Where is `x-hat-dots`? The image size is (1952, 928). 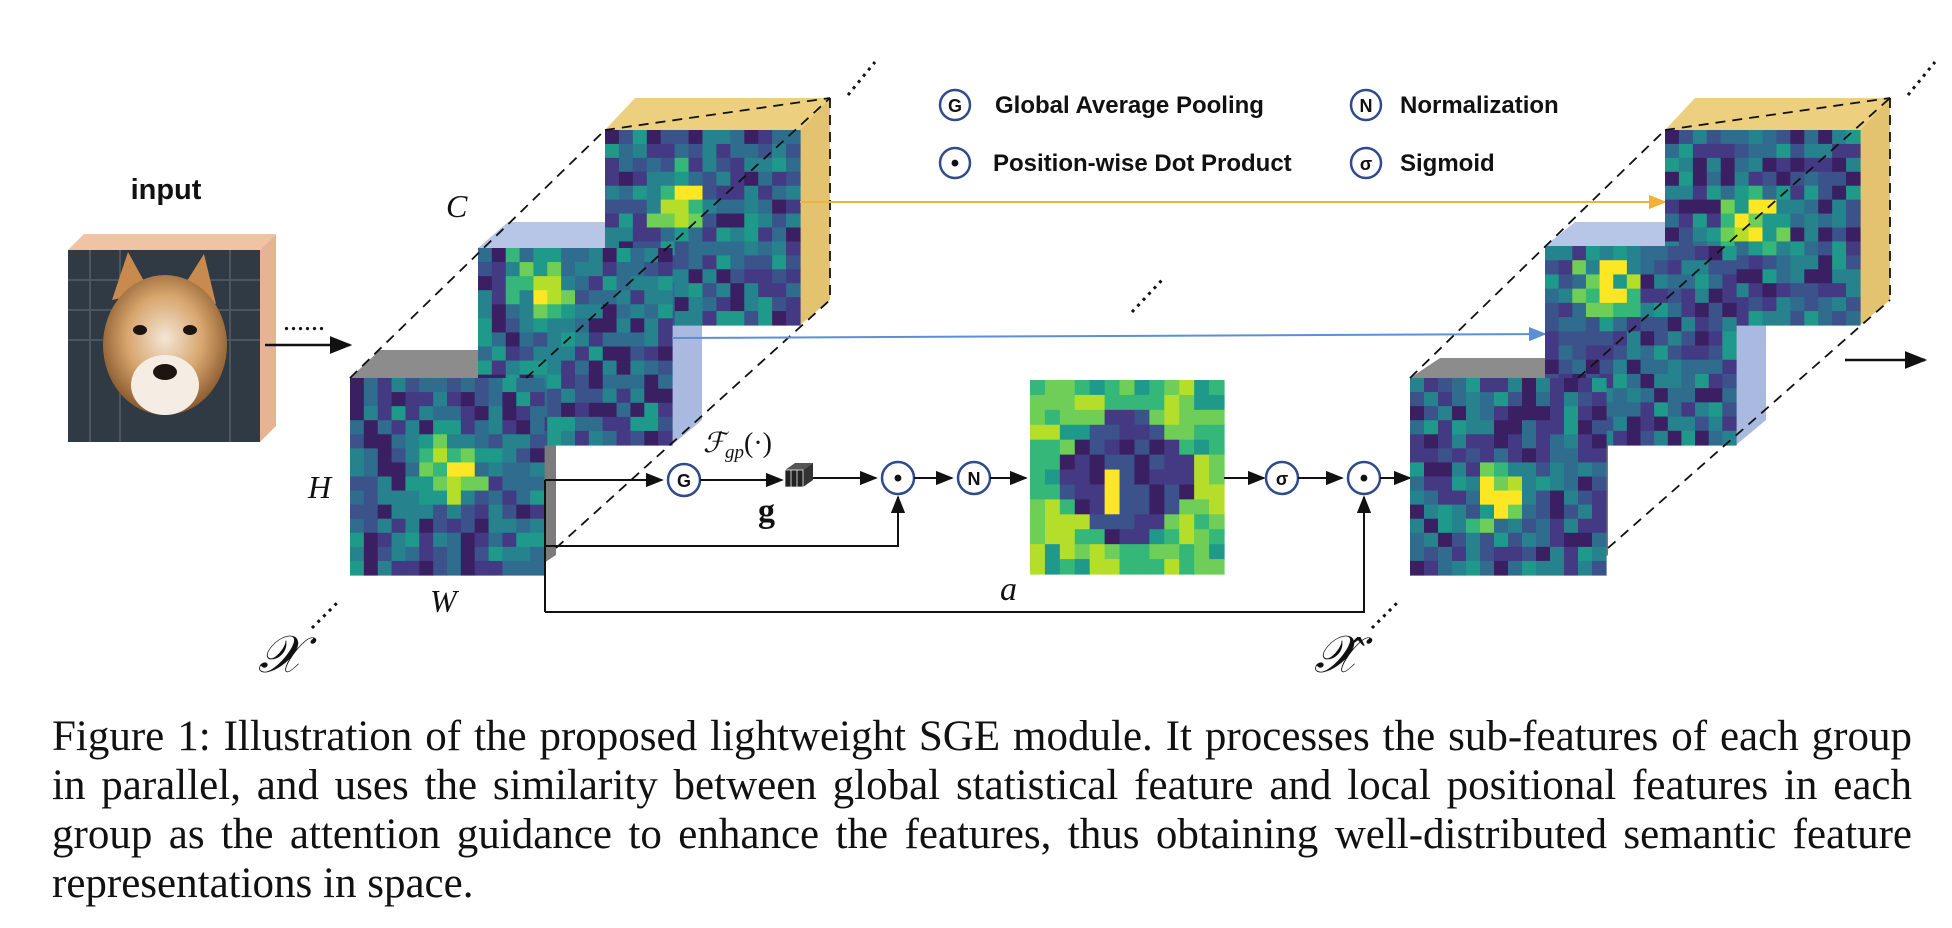
x-hat-dots is located at coordinates (1386, 614).